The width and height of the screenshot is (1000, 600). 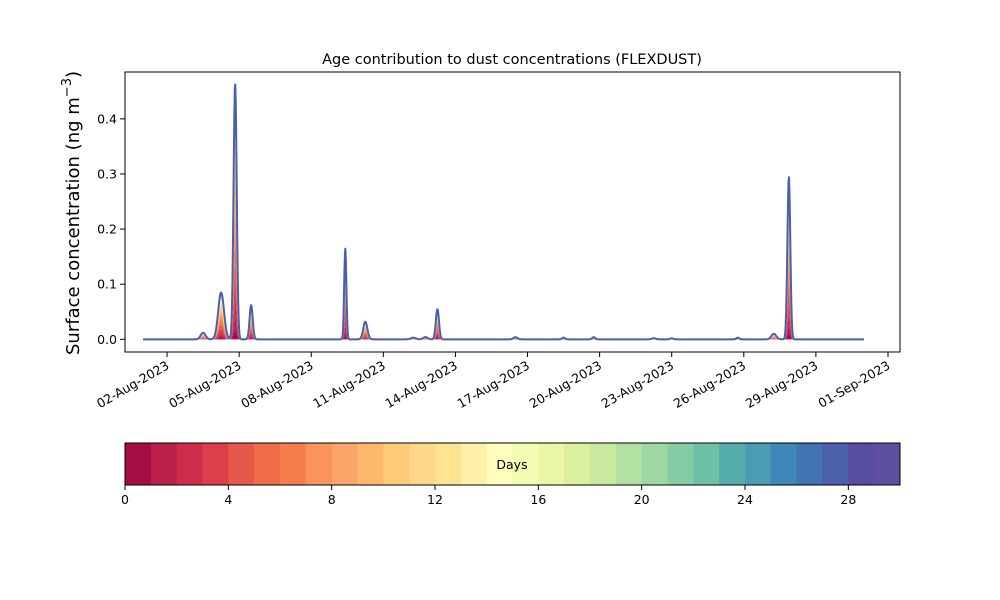 I want to click on colorbar-tick-label: 4, so click(x=228, y=499).